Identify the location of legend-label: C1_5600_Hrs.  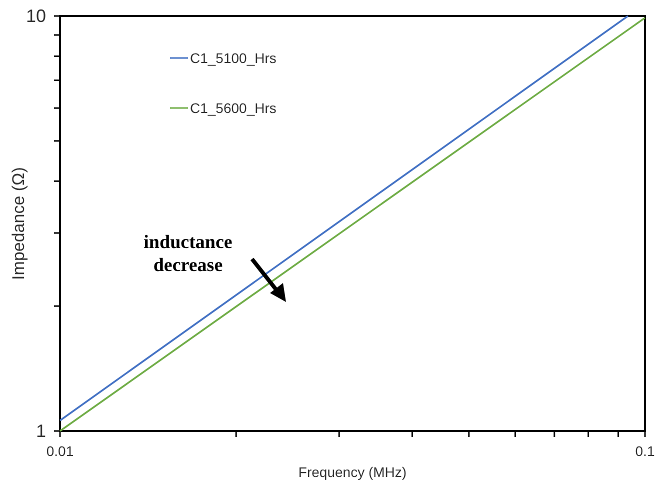
(233, 108).